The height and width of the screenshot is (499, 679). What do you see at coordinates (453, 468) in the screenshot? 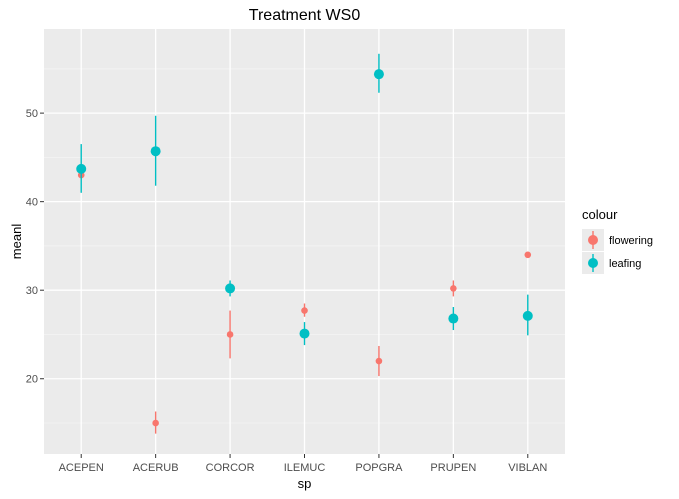
I see `x-tick-label: PRUPEN` at bounding box center [453, 468].